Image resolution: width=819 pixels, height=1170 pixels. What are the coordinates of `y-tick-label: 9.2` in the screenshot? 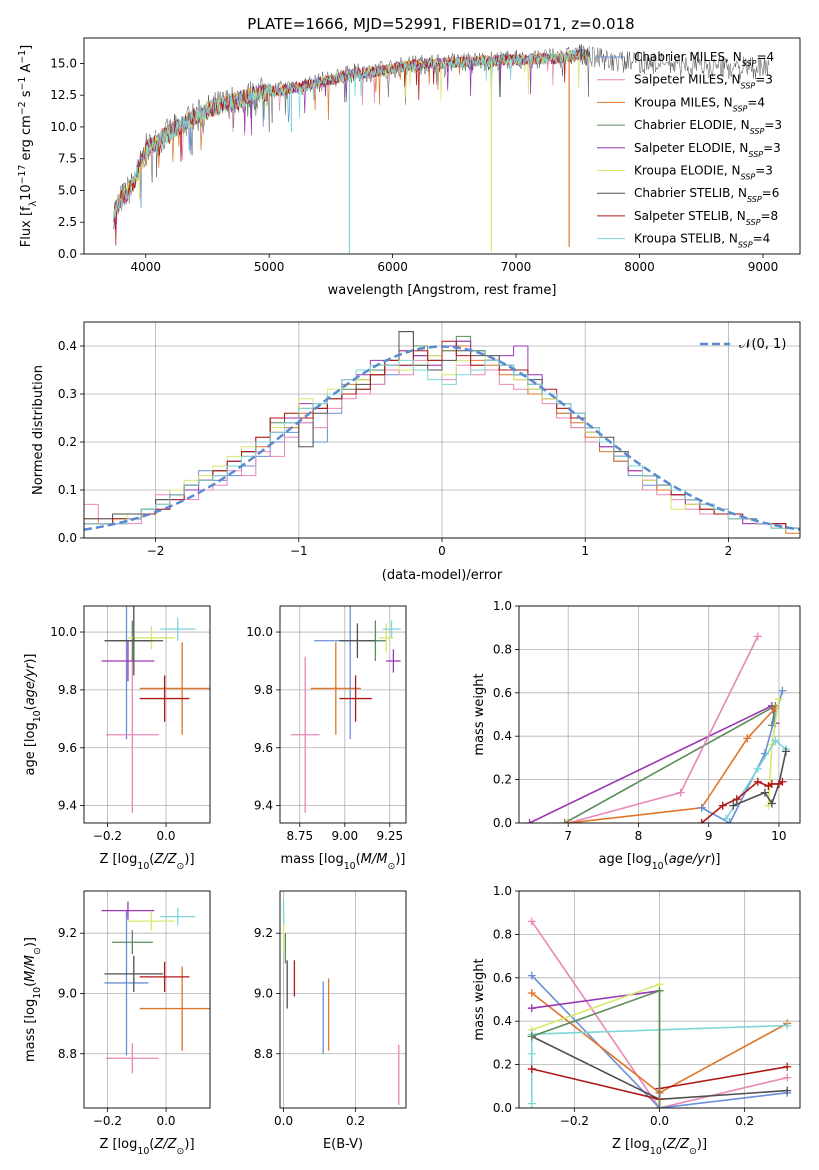 It's located at (67, 933).